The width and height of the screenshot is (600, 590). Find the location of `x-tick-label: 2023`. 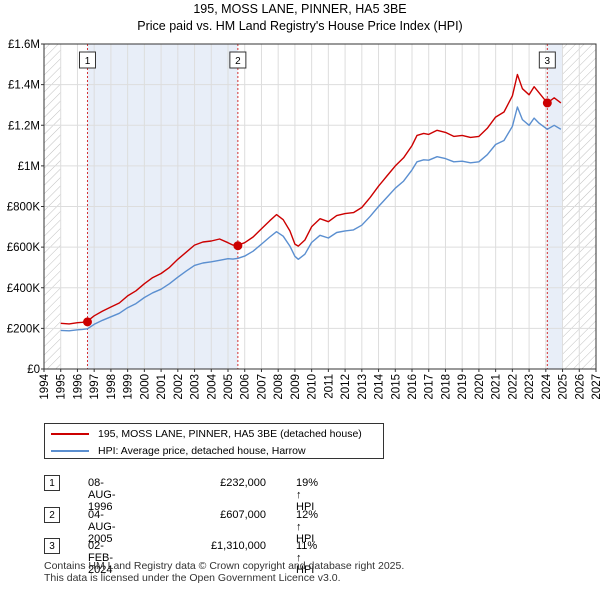

x-tick-label: 2023 is located at coordinates (530, 387).